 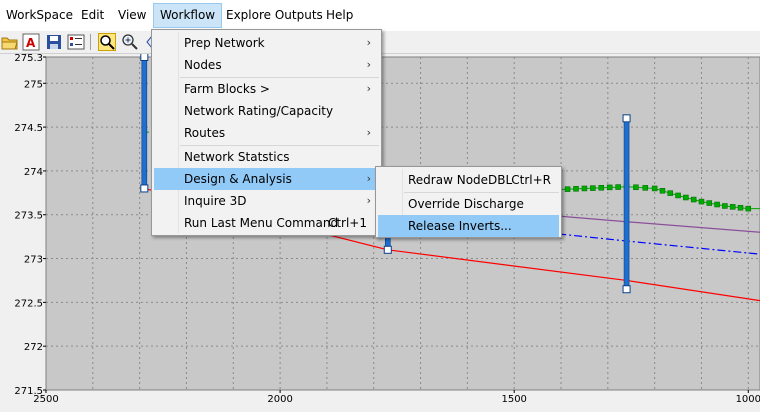 I want to click on menu-item-inquire-3d: Inquire 3D ›, so click(x=266, y=201).